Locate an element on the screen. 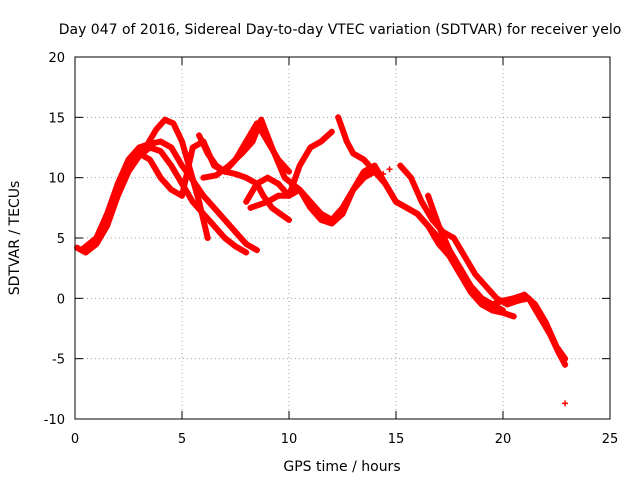 This screenshot has height=480, width=640. x-axis-label: GPS time / hours is located at coordinates (341, 467).